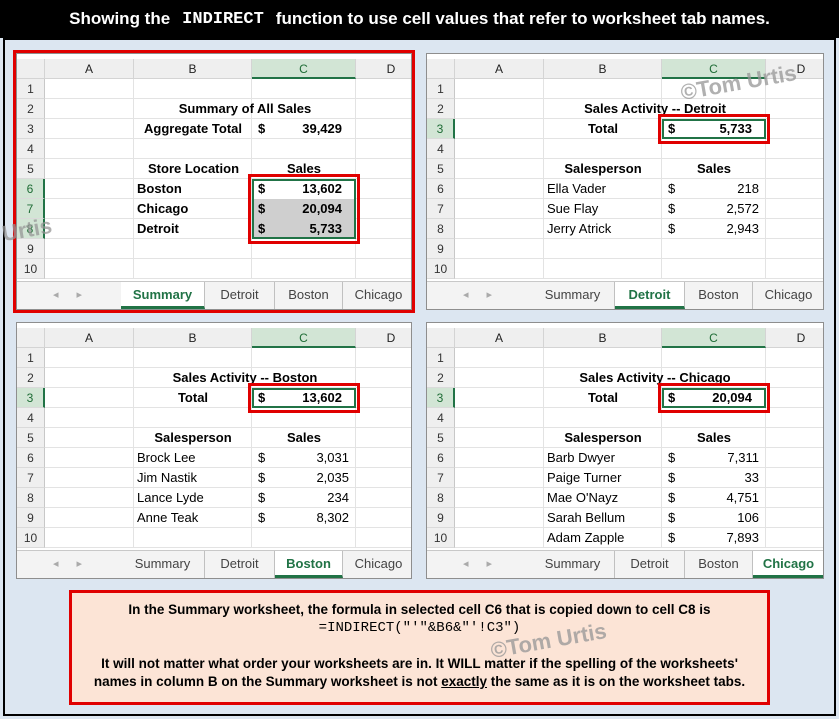 This screenshot has height=719, width=839. I want to click on store-sales-value: 20,094, so click(322, 208).